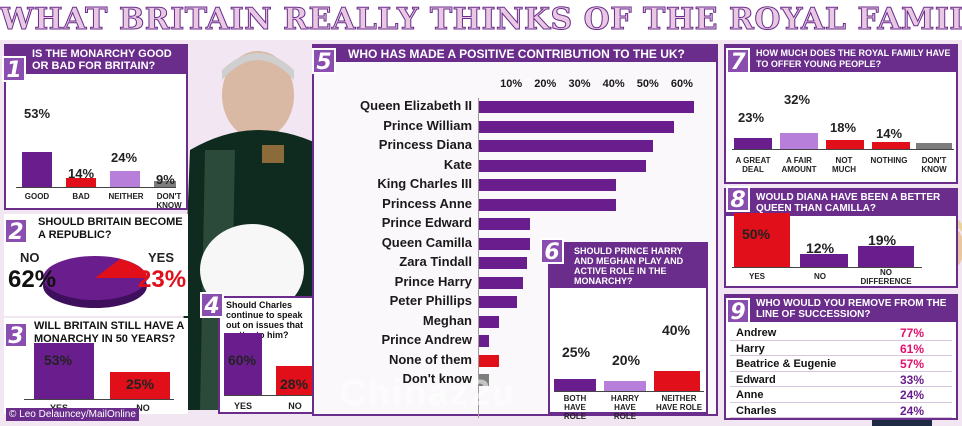 This screenshot has height=426, width=962. What do you see at coordinates (96, 145) in the screenshot?
I see `chart-1-plot` at bounding box center [96, 145].